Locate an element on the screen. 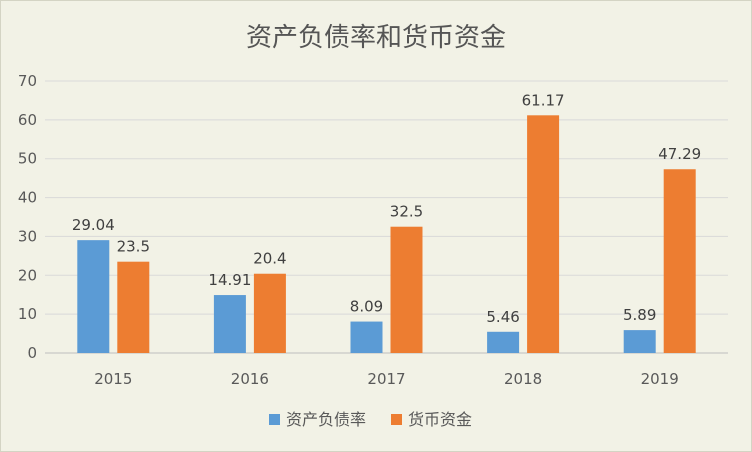 The image size is (752, 452). y-axis-ticks: 0 10 20 30 40 50 60 70 is located at coordinates (27, 217).